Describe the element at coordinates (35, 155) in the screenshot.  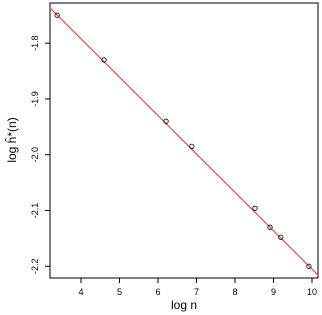
I see `y-tick-label: -2.0` at that location.